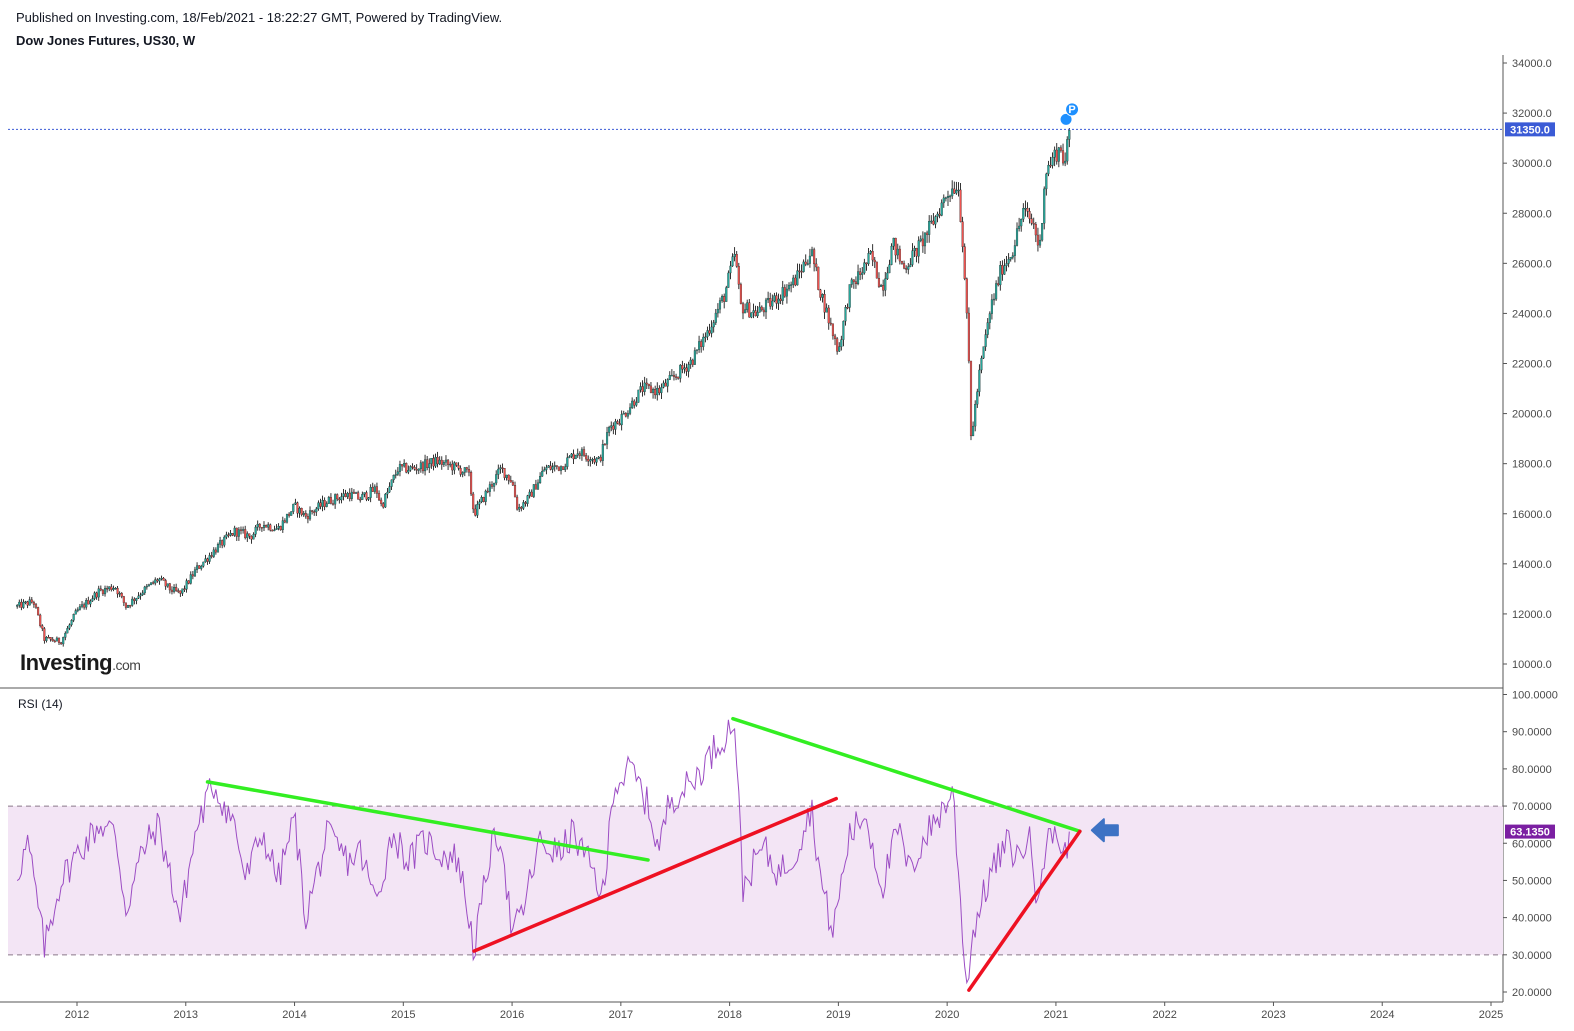  I want to click on rsi-tick-label: 70.0000, so click(1532, 807).